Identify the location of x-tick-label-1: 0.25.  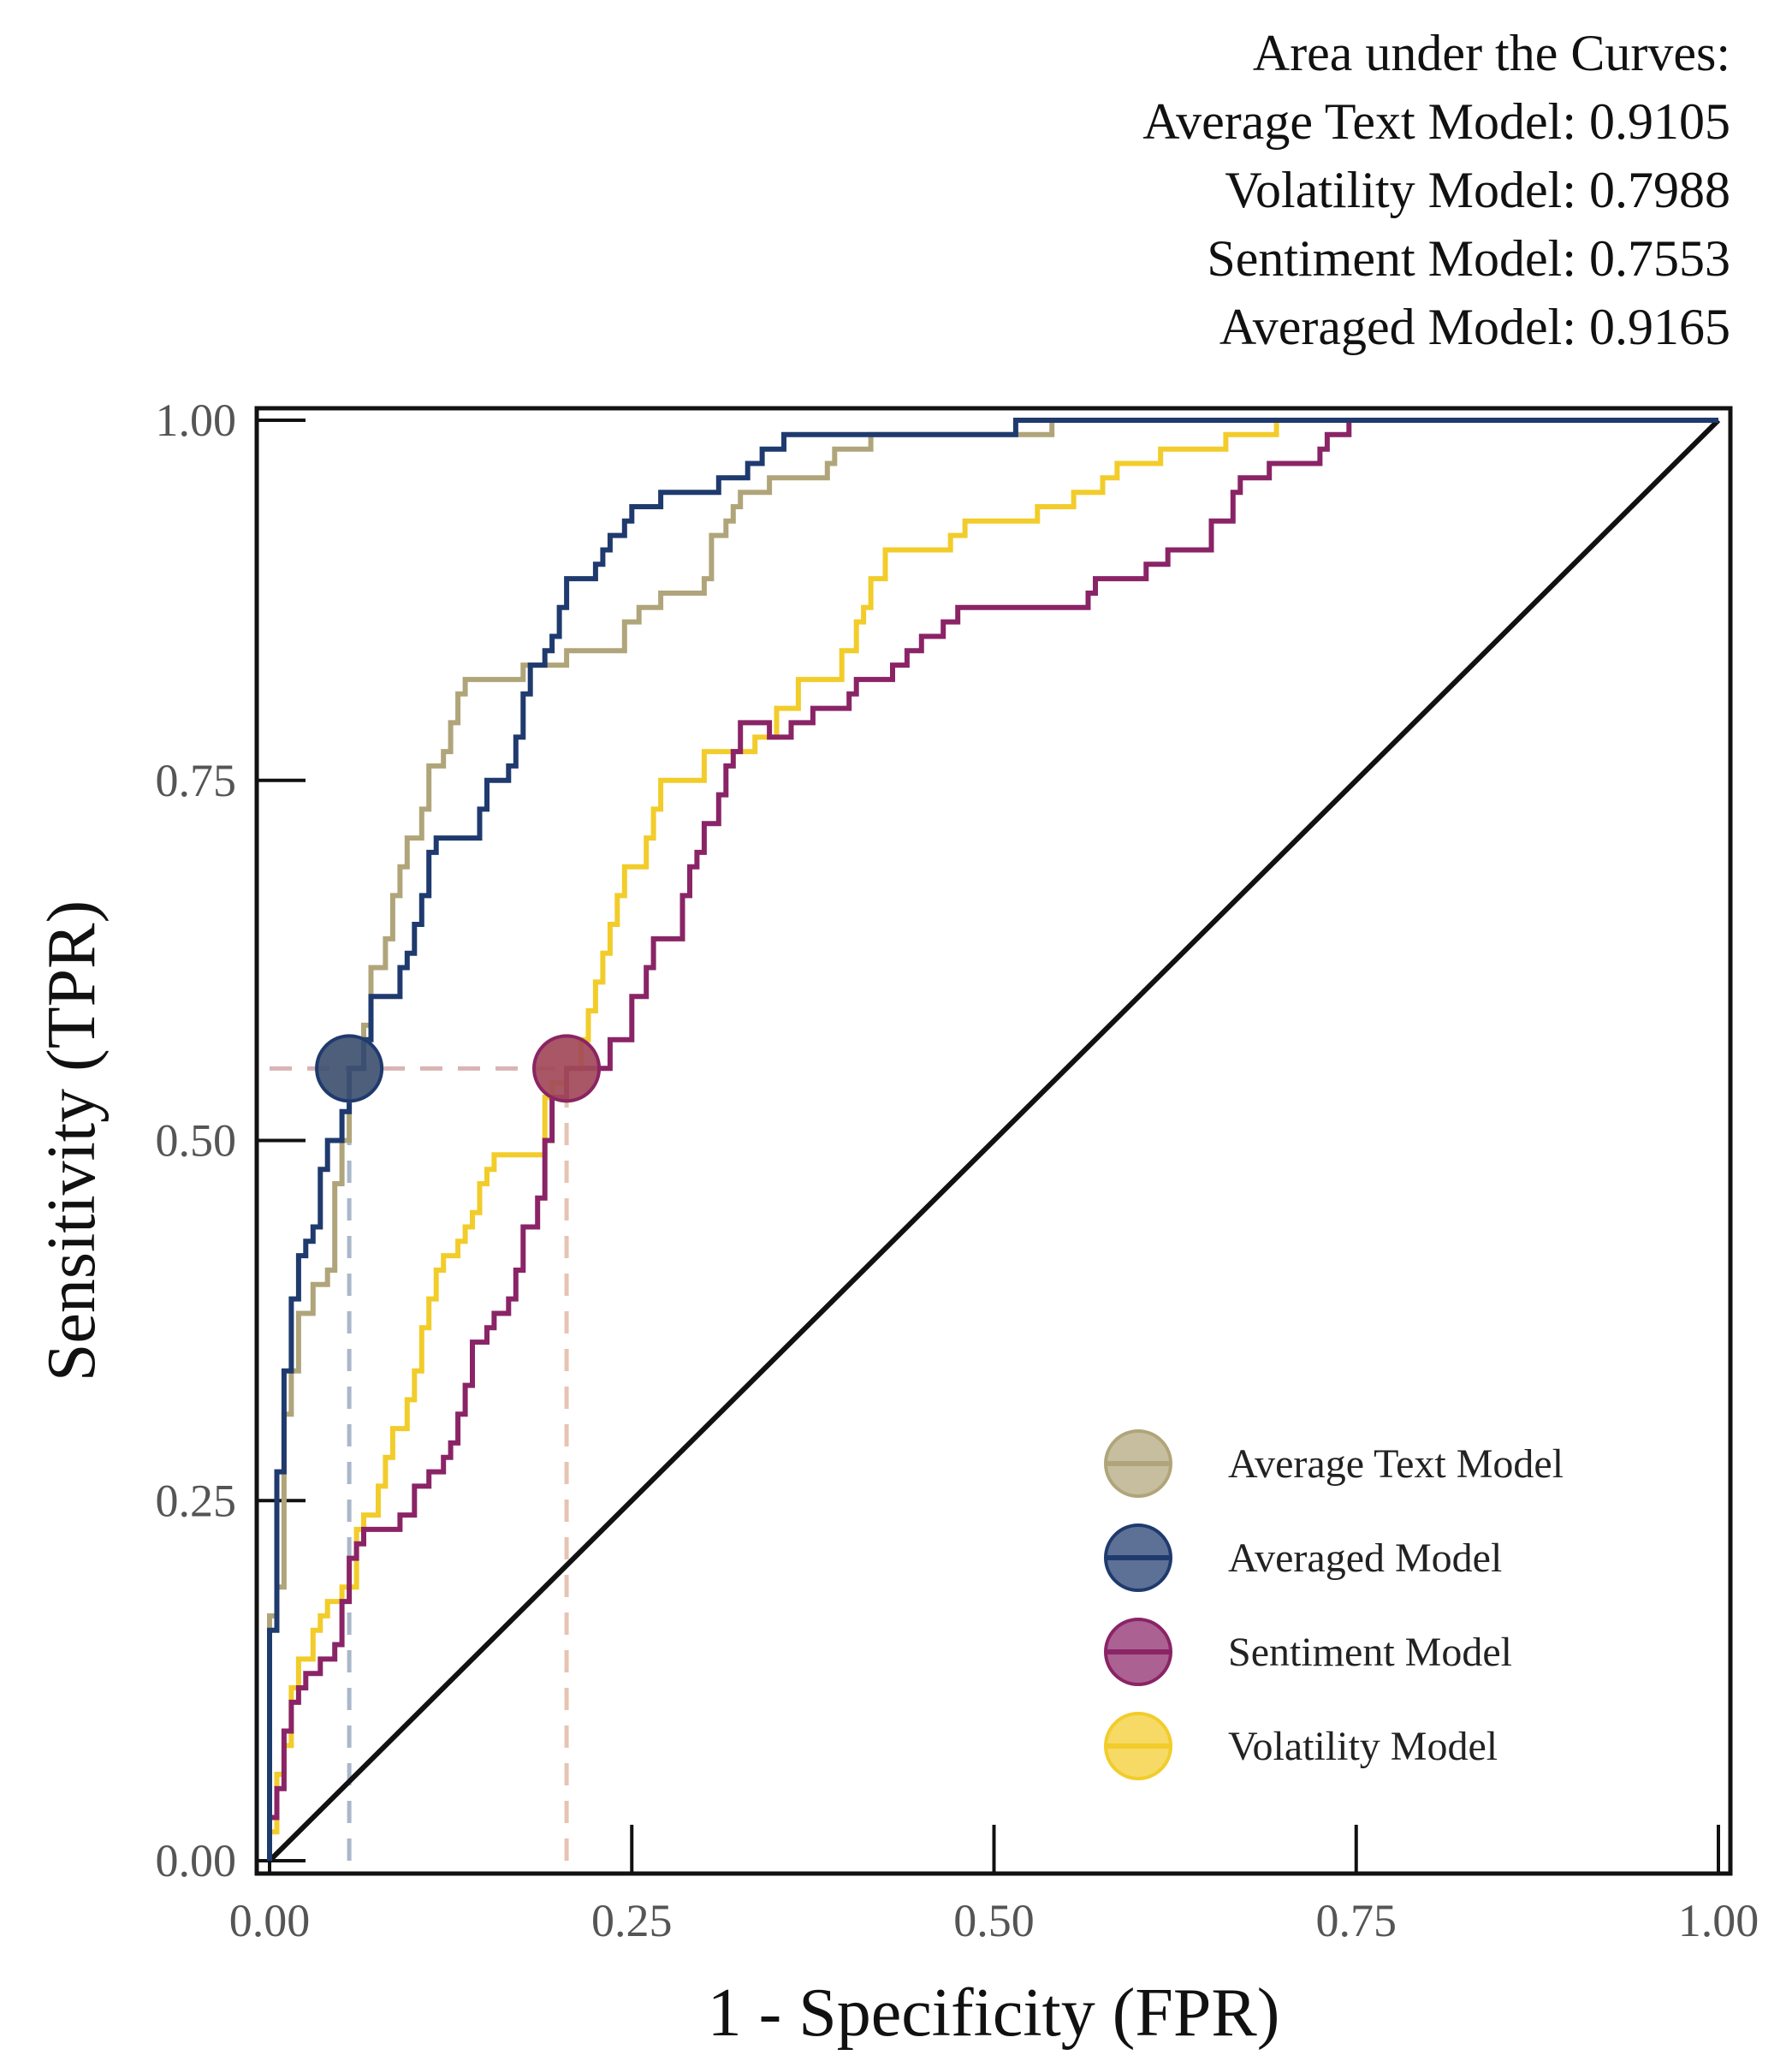
(632, 1920).